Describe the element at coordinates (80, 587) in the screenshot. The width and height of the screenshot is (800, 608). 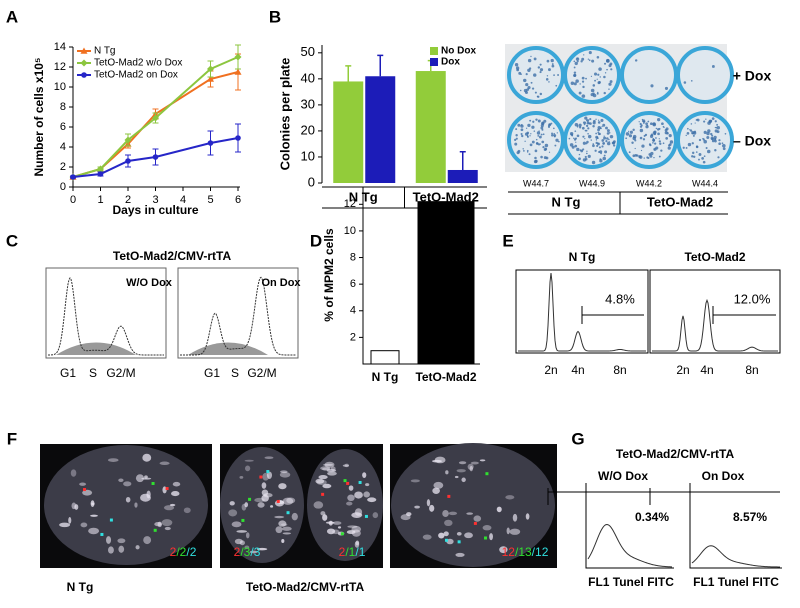
I see `label: N Tg` at that location.